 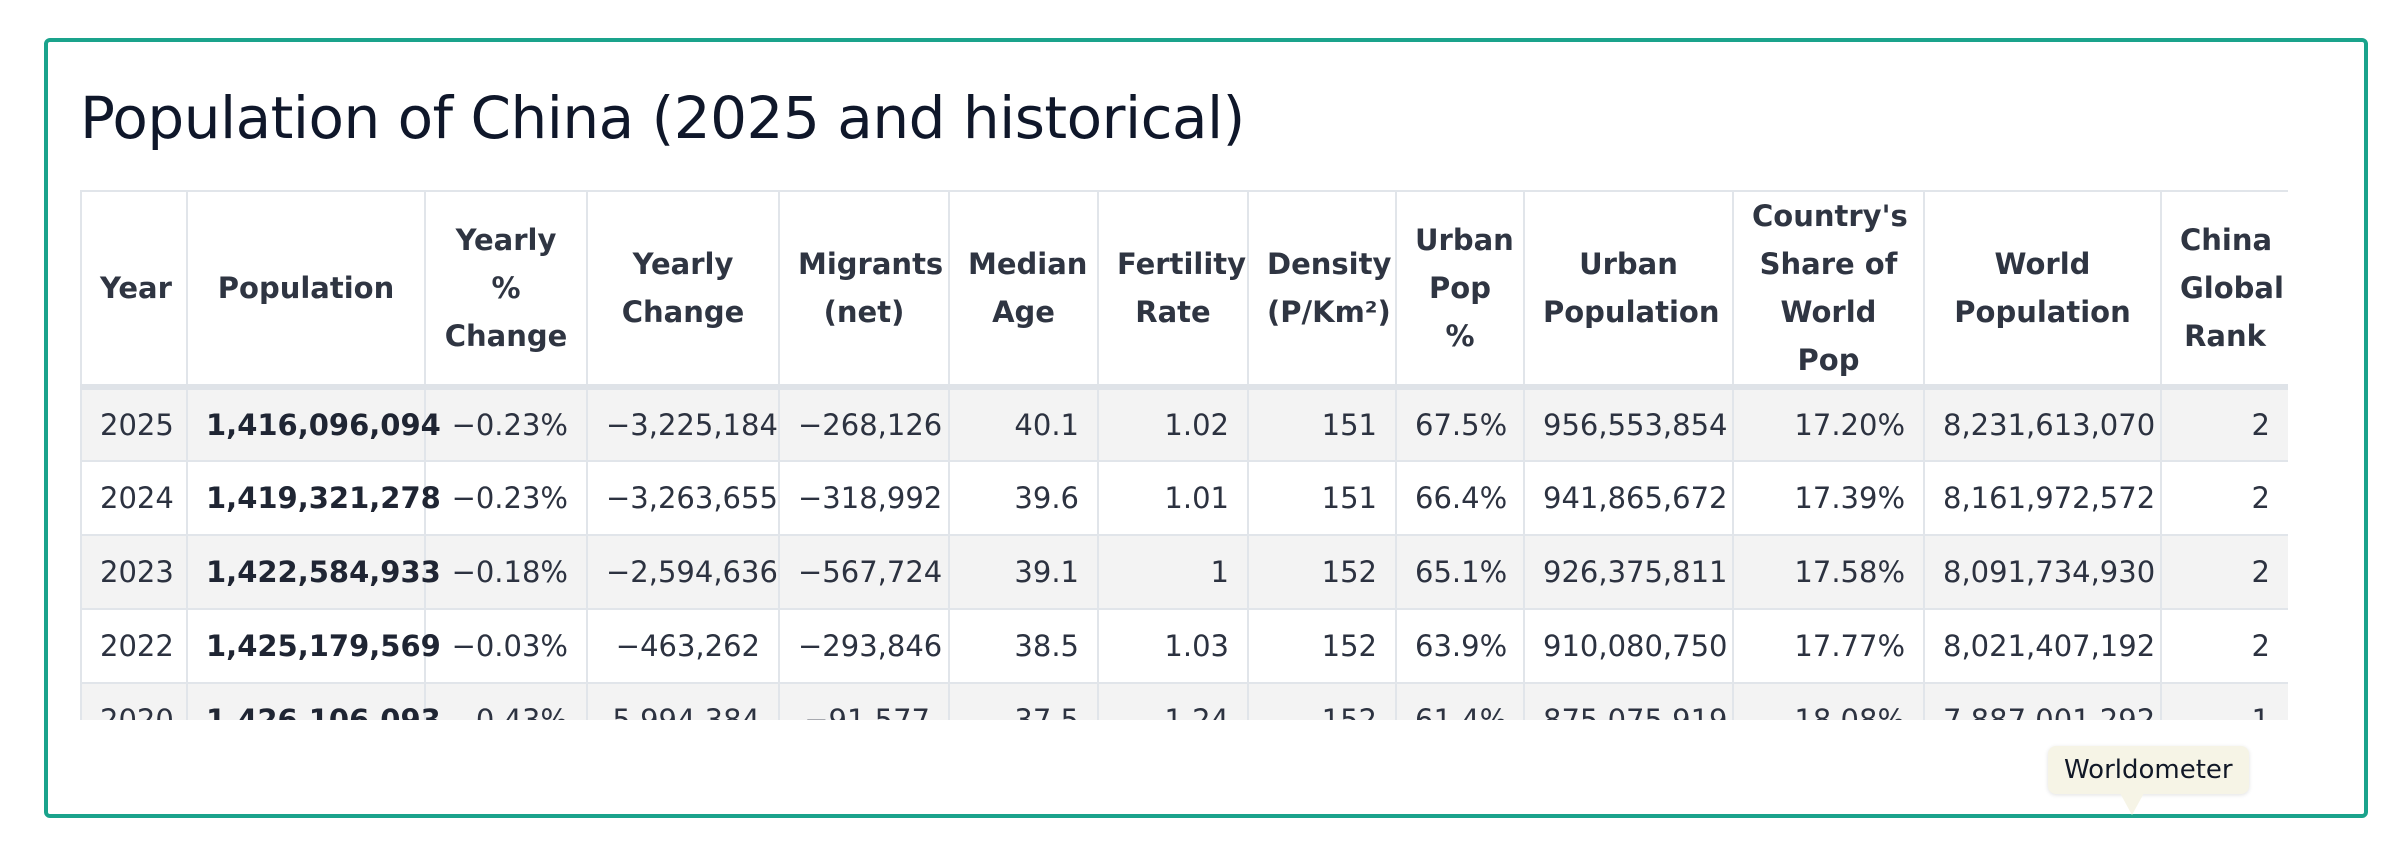 What do you see at coordinates (2224, 701) in the screenshot?
I see `cell-global-rank: 1` at bounding box center [2224, 701].